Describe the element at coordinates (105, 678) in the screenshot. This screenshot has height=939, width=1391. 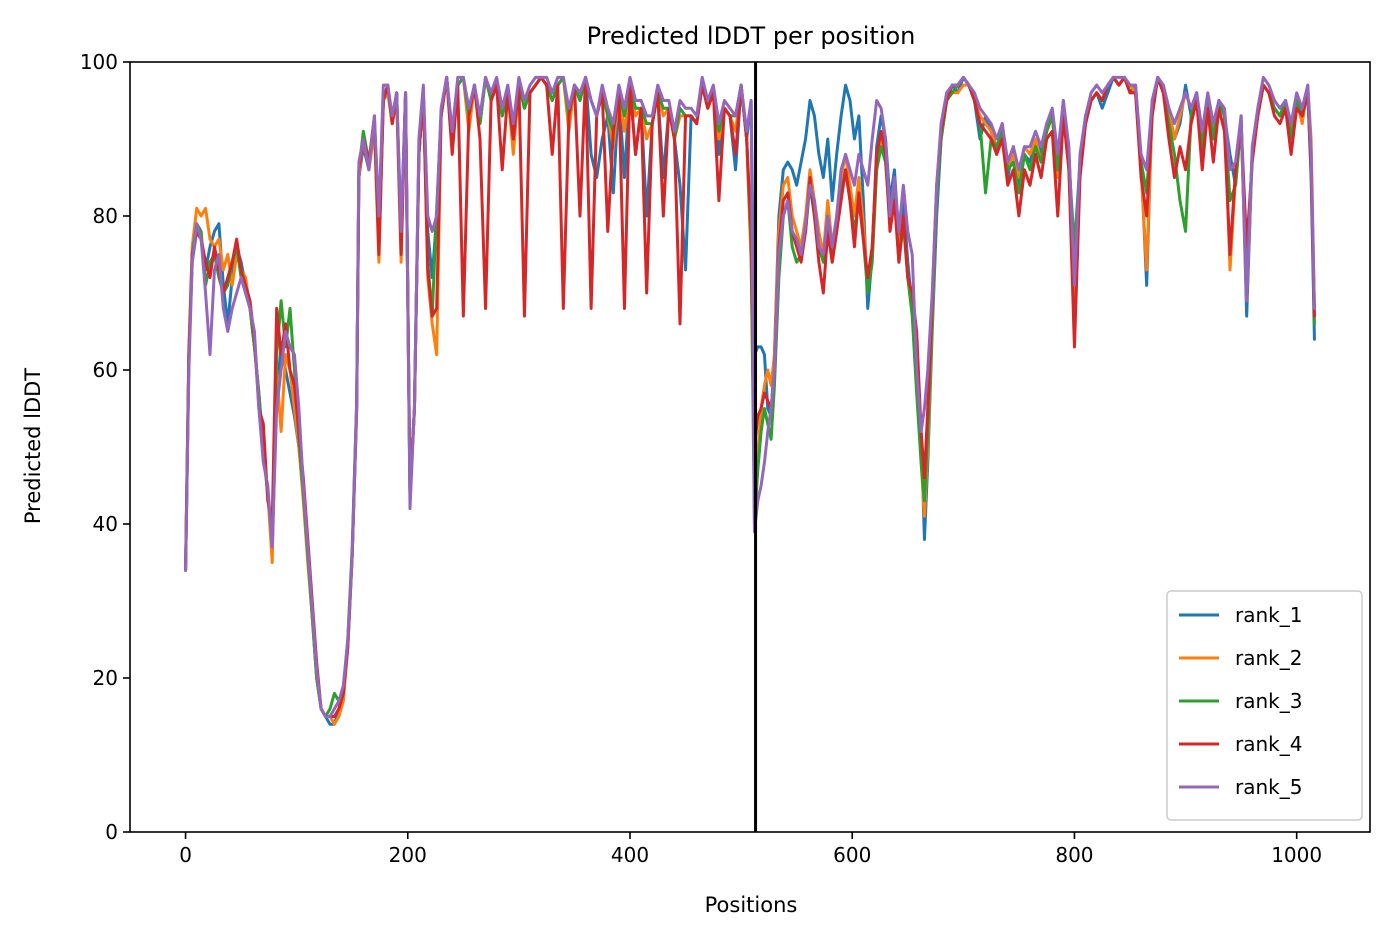
I see `y-tick-label: 20` at that location.